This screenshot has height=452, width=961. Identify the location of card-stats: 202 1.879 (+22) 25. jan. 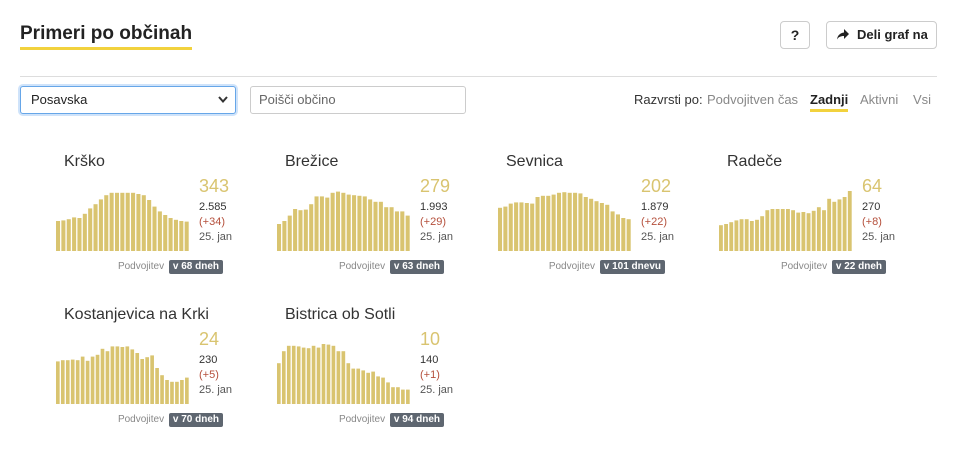
(657, 210).